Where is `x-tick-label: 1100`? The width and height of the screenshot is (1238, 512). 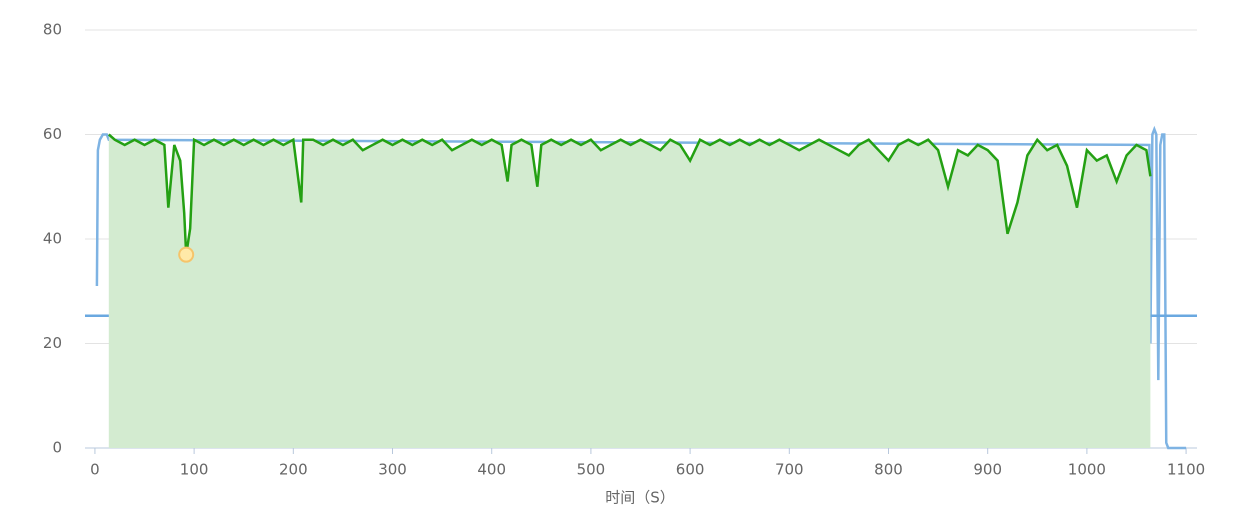 x-tick-label: 1100 is located at coordinates (1186, 470).